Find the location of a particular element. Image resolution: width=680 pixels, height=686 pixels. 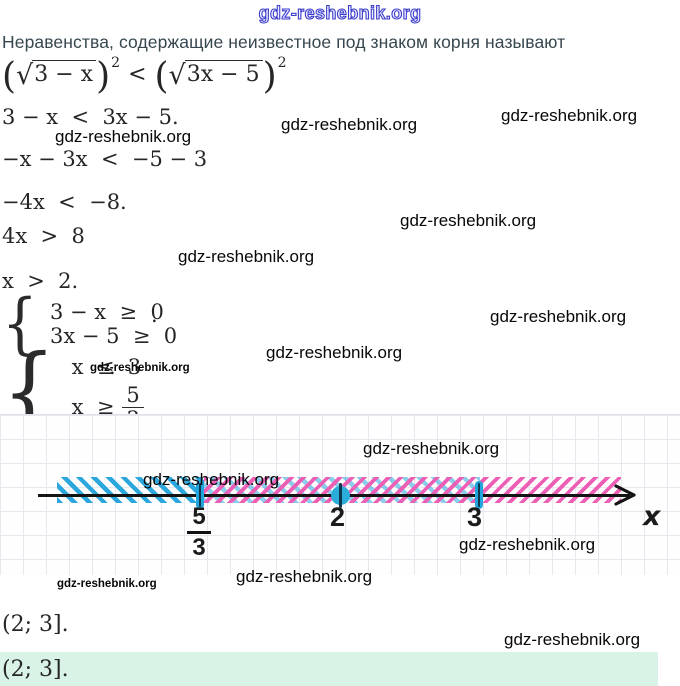

equation-squared-roots: (√3 − x)2 < (√3x − 5)2 is located at coordinates (144, 76).